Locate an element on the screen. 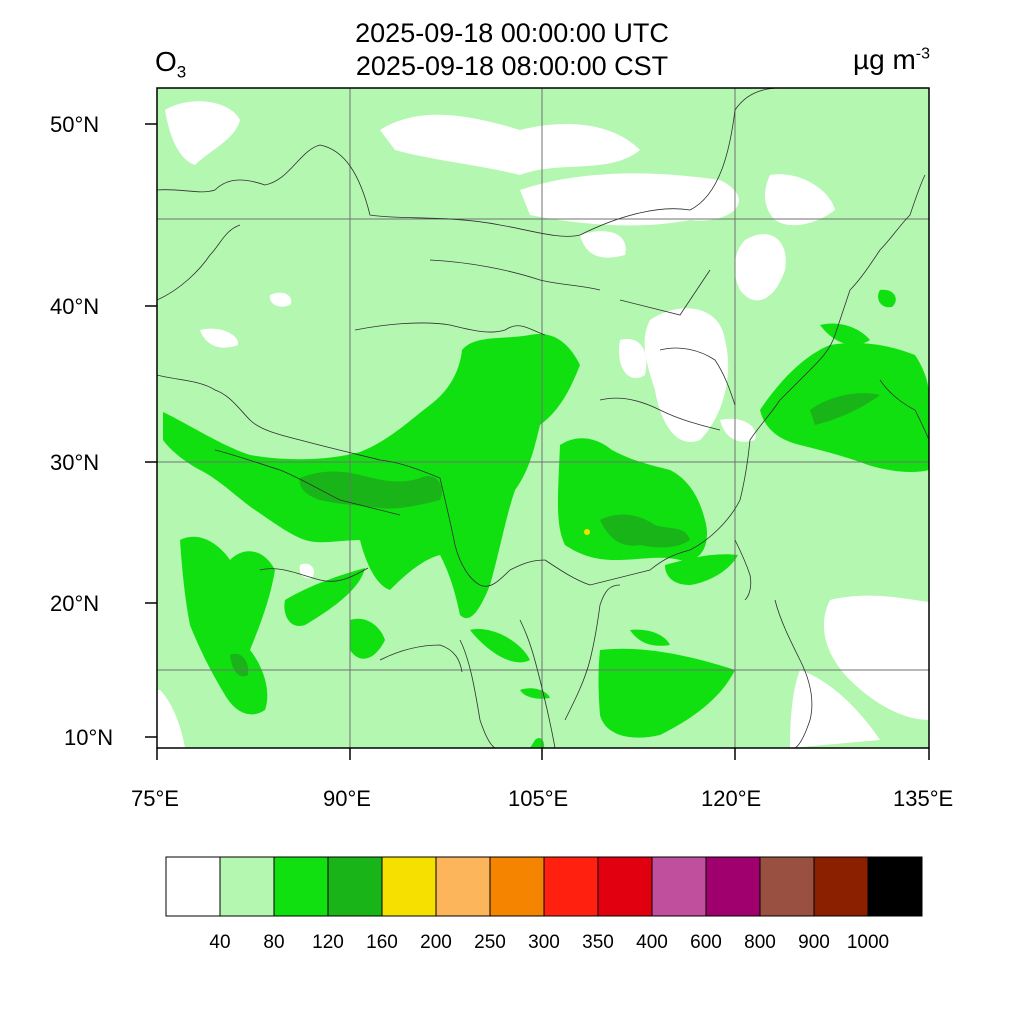 The height and width of the screenshot is (1024, 1024). unit-label: µg m-3 is located at coordinates (891, 59).